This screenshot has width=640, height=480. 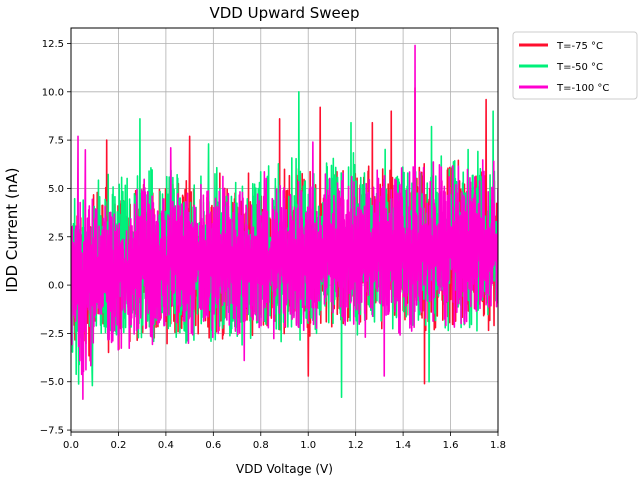 I want to click on y-axis-title: IDD Current (nA), so click(x=12, y=230).